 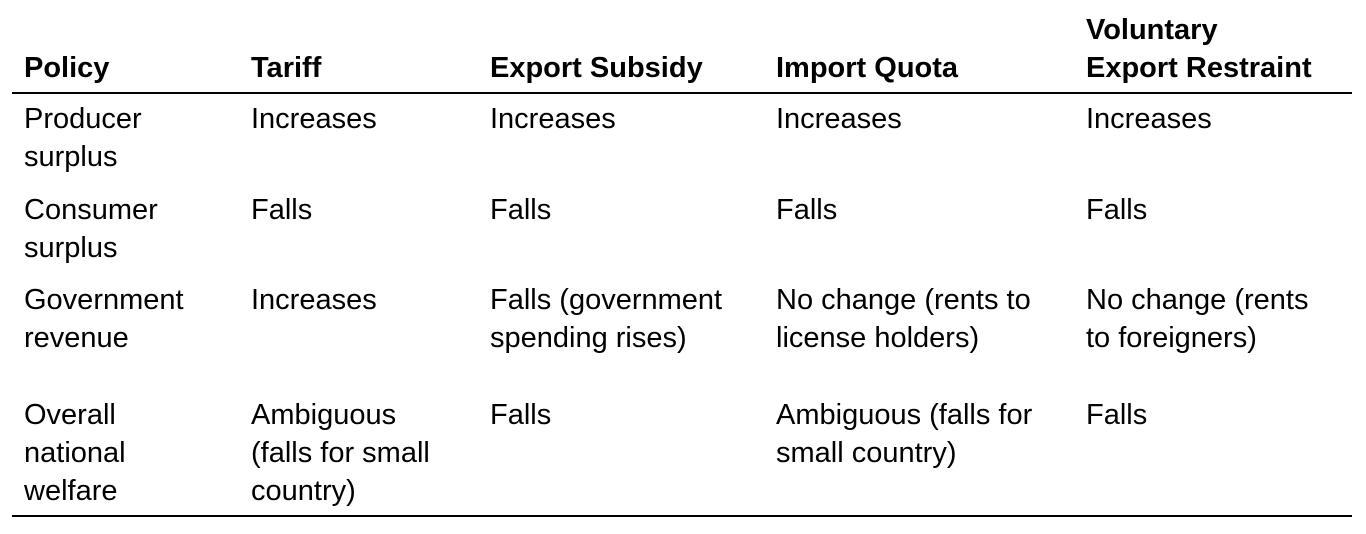 I want to click on row-government-revenue-tariff: Increases, so click(x=314, y=300).